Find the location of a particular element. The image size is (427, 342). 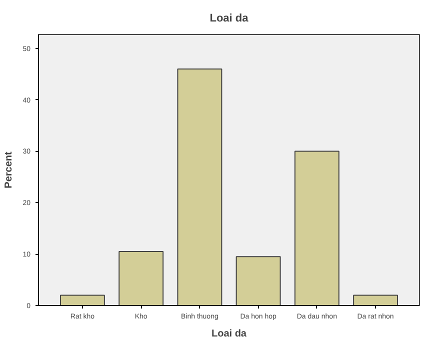

chart-title: Loai da is located at coordinates (230, 18).